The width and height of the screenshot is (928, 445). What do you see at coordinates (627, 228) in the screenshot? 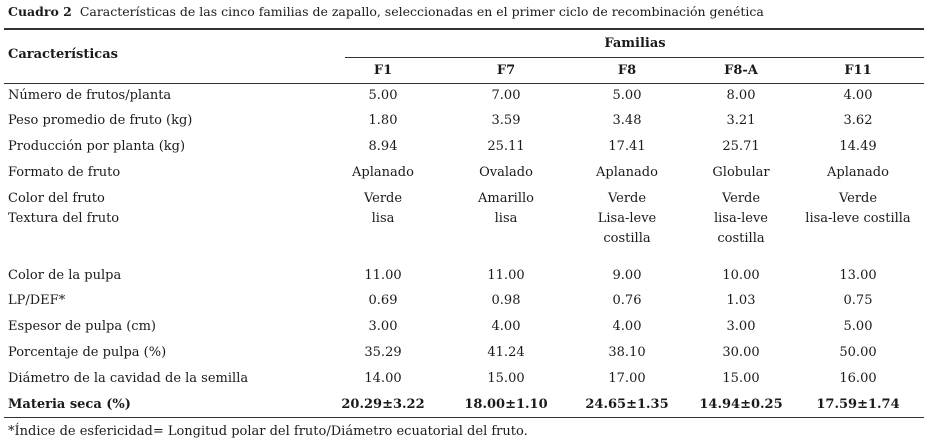
I see `cell: Lisa-leve costilla` at bounding box center [627, 228].